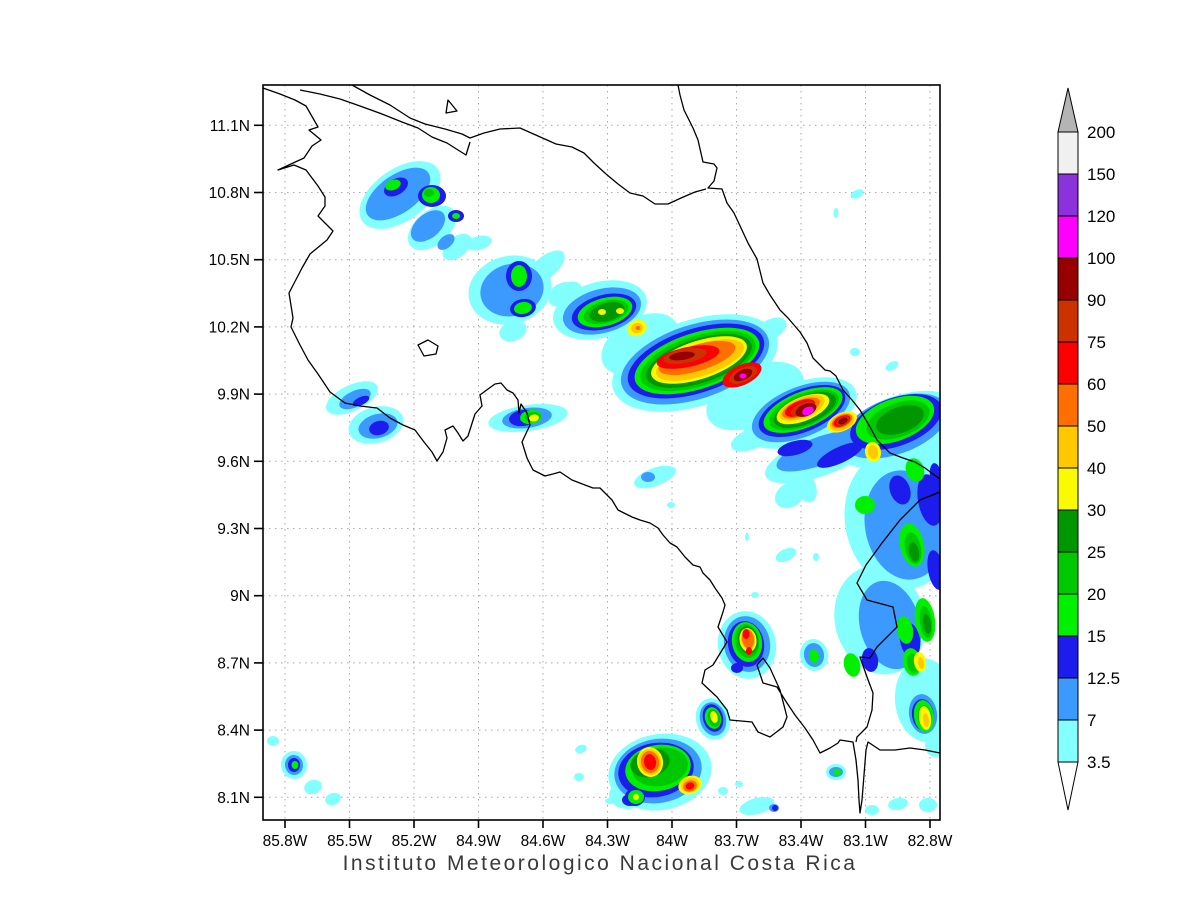 The height and width of the screenshot is (900, 1200). I want to click on colorbar-label: 150, so click(1101, 174).